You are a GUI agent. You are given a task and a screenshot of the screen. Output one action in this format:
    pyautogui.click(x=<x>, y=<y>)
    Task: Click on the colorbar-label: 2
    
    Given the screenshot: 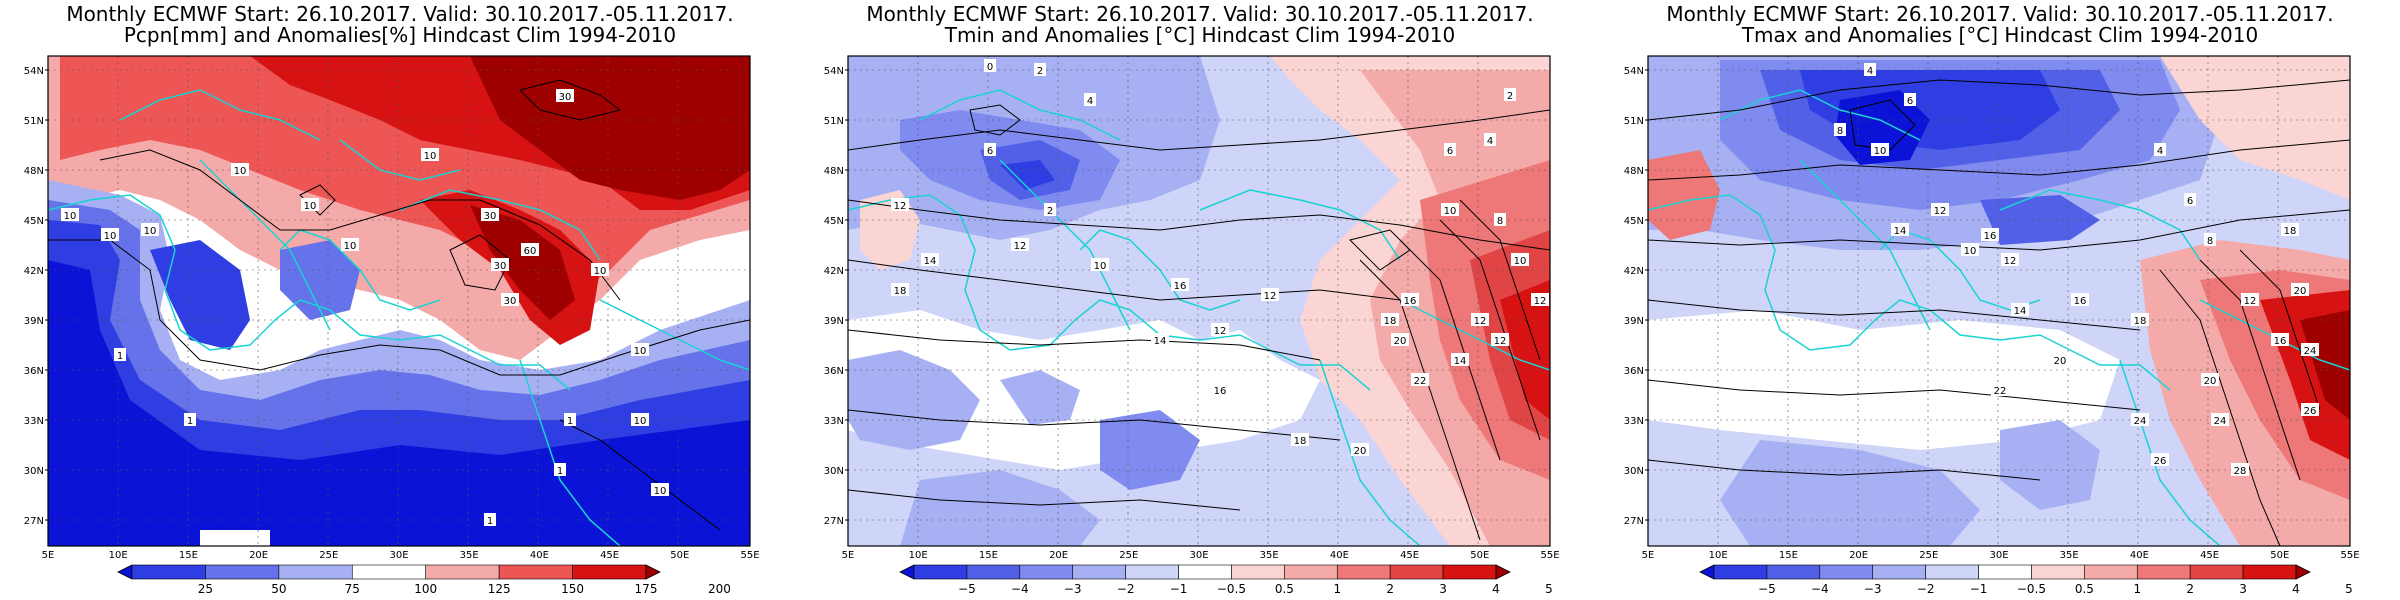 What is the action you would take?
    pyautogui.click(x=2190, y=589)
    